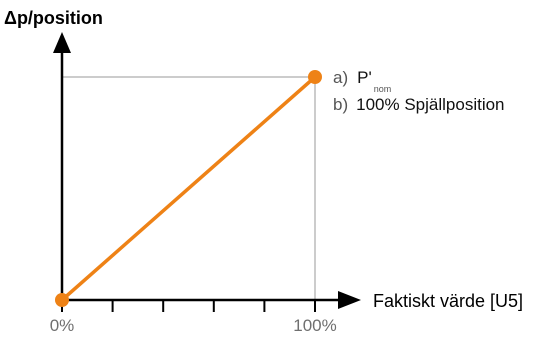 The height and width of the screenshot is (337, 553). What do you see at coordinates (364, 77) in the screenshot?
I see `annotation-a-main: P'` at bounding box center [364, 77].